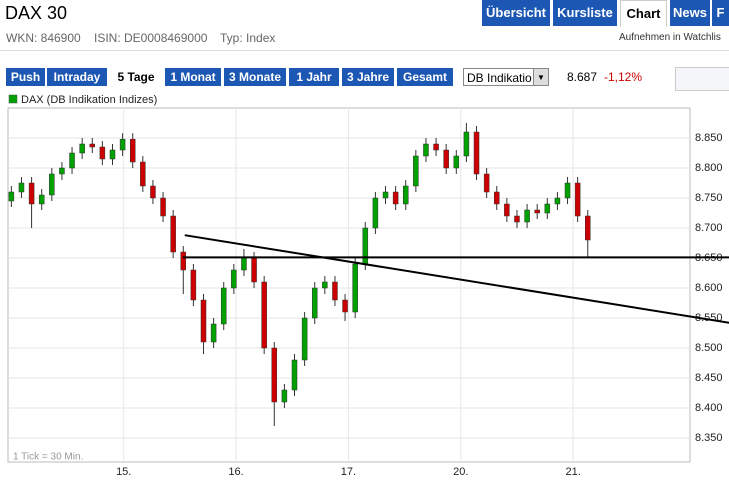 The height and width of the screenshot is (483, 729). Describe the element at coordinates (709, 408) in the screenshot. I see `y-tick-label: 8.400` at that location.